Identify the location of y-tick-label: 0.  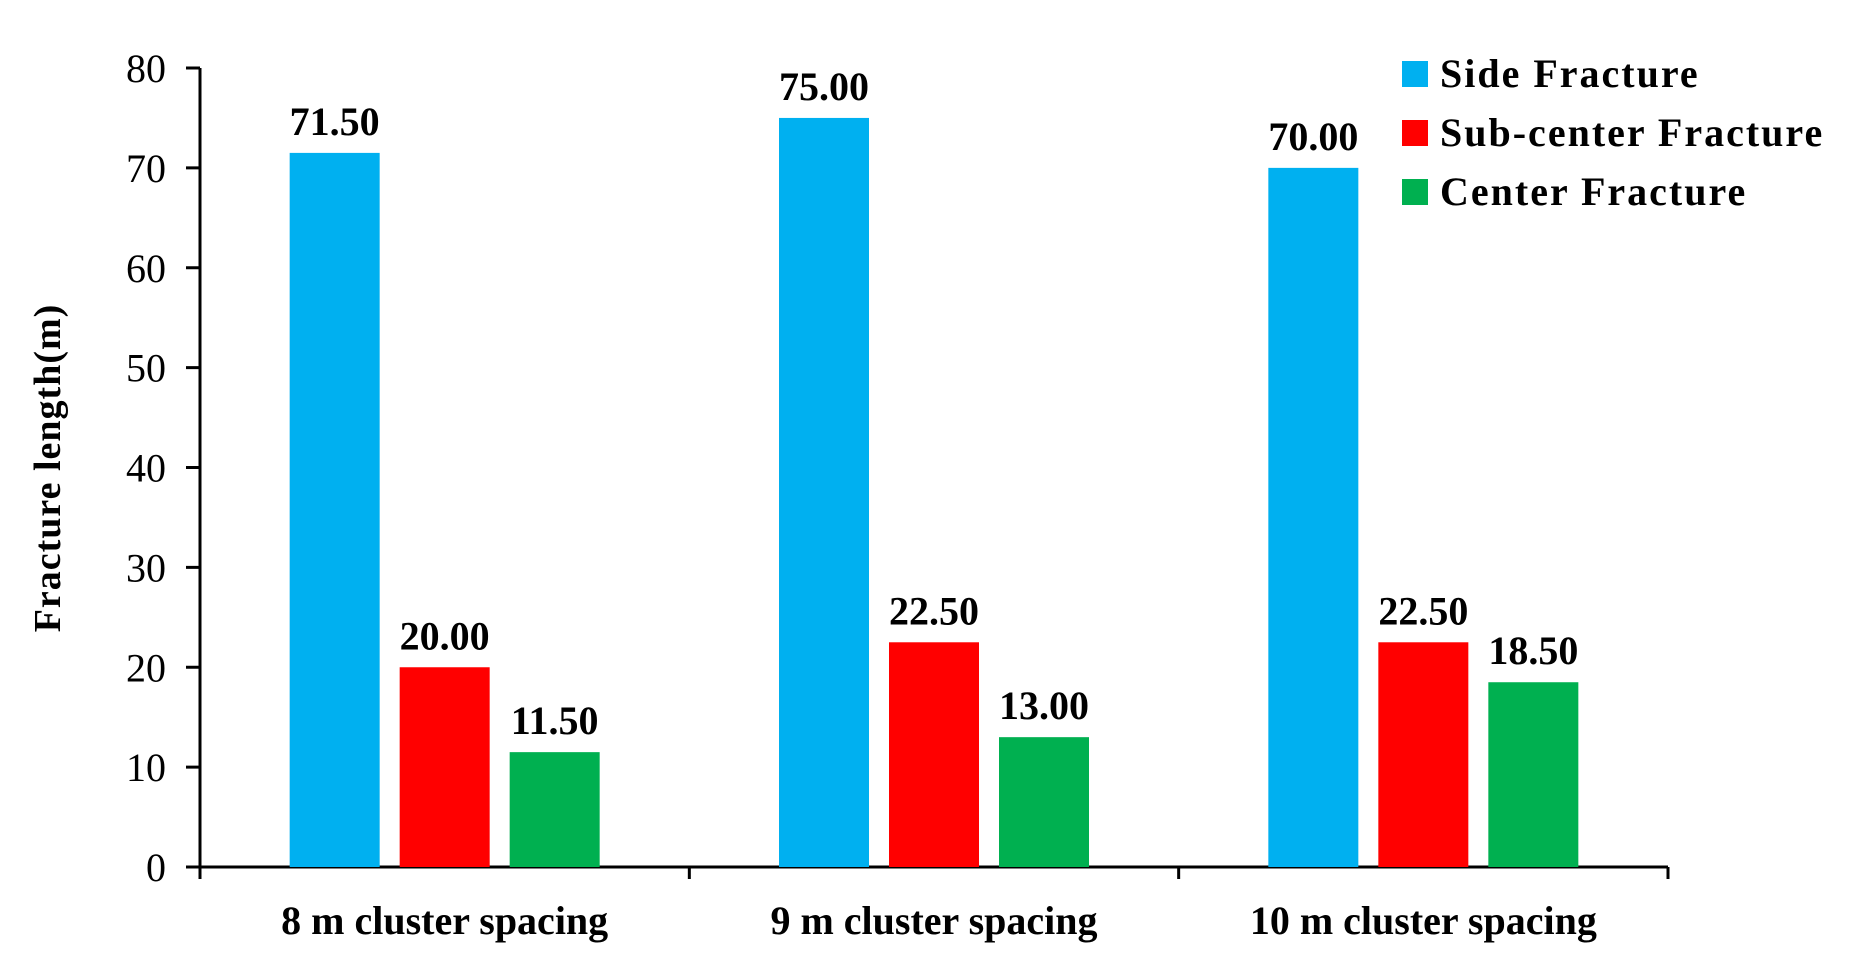
(156, 867).